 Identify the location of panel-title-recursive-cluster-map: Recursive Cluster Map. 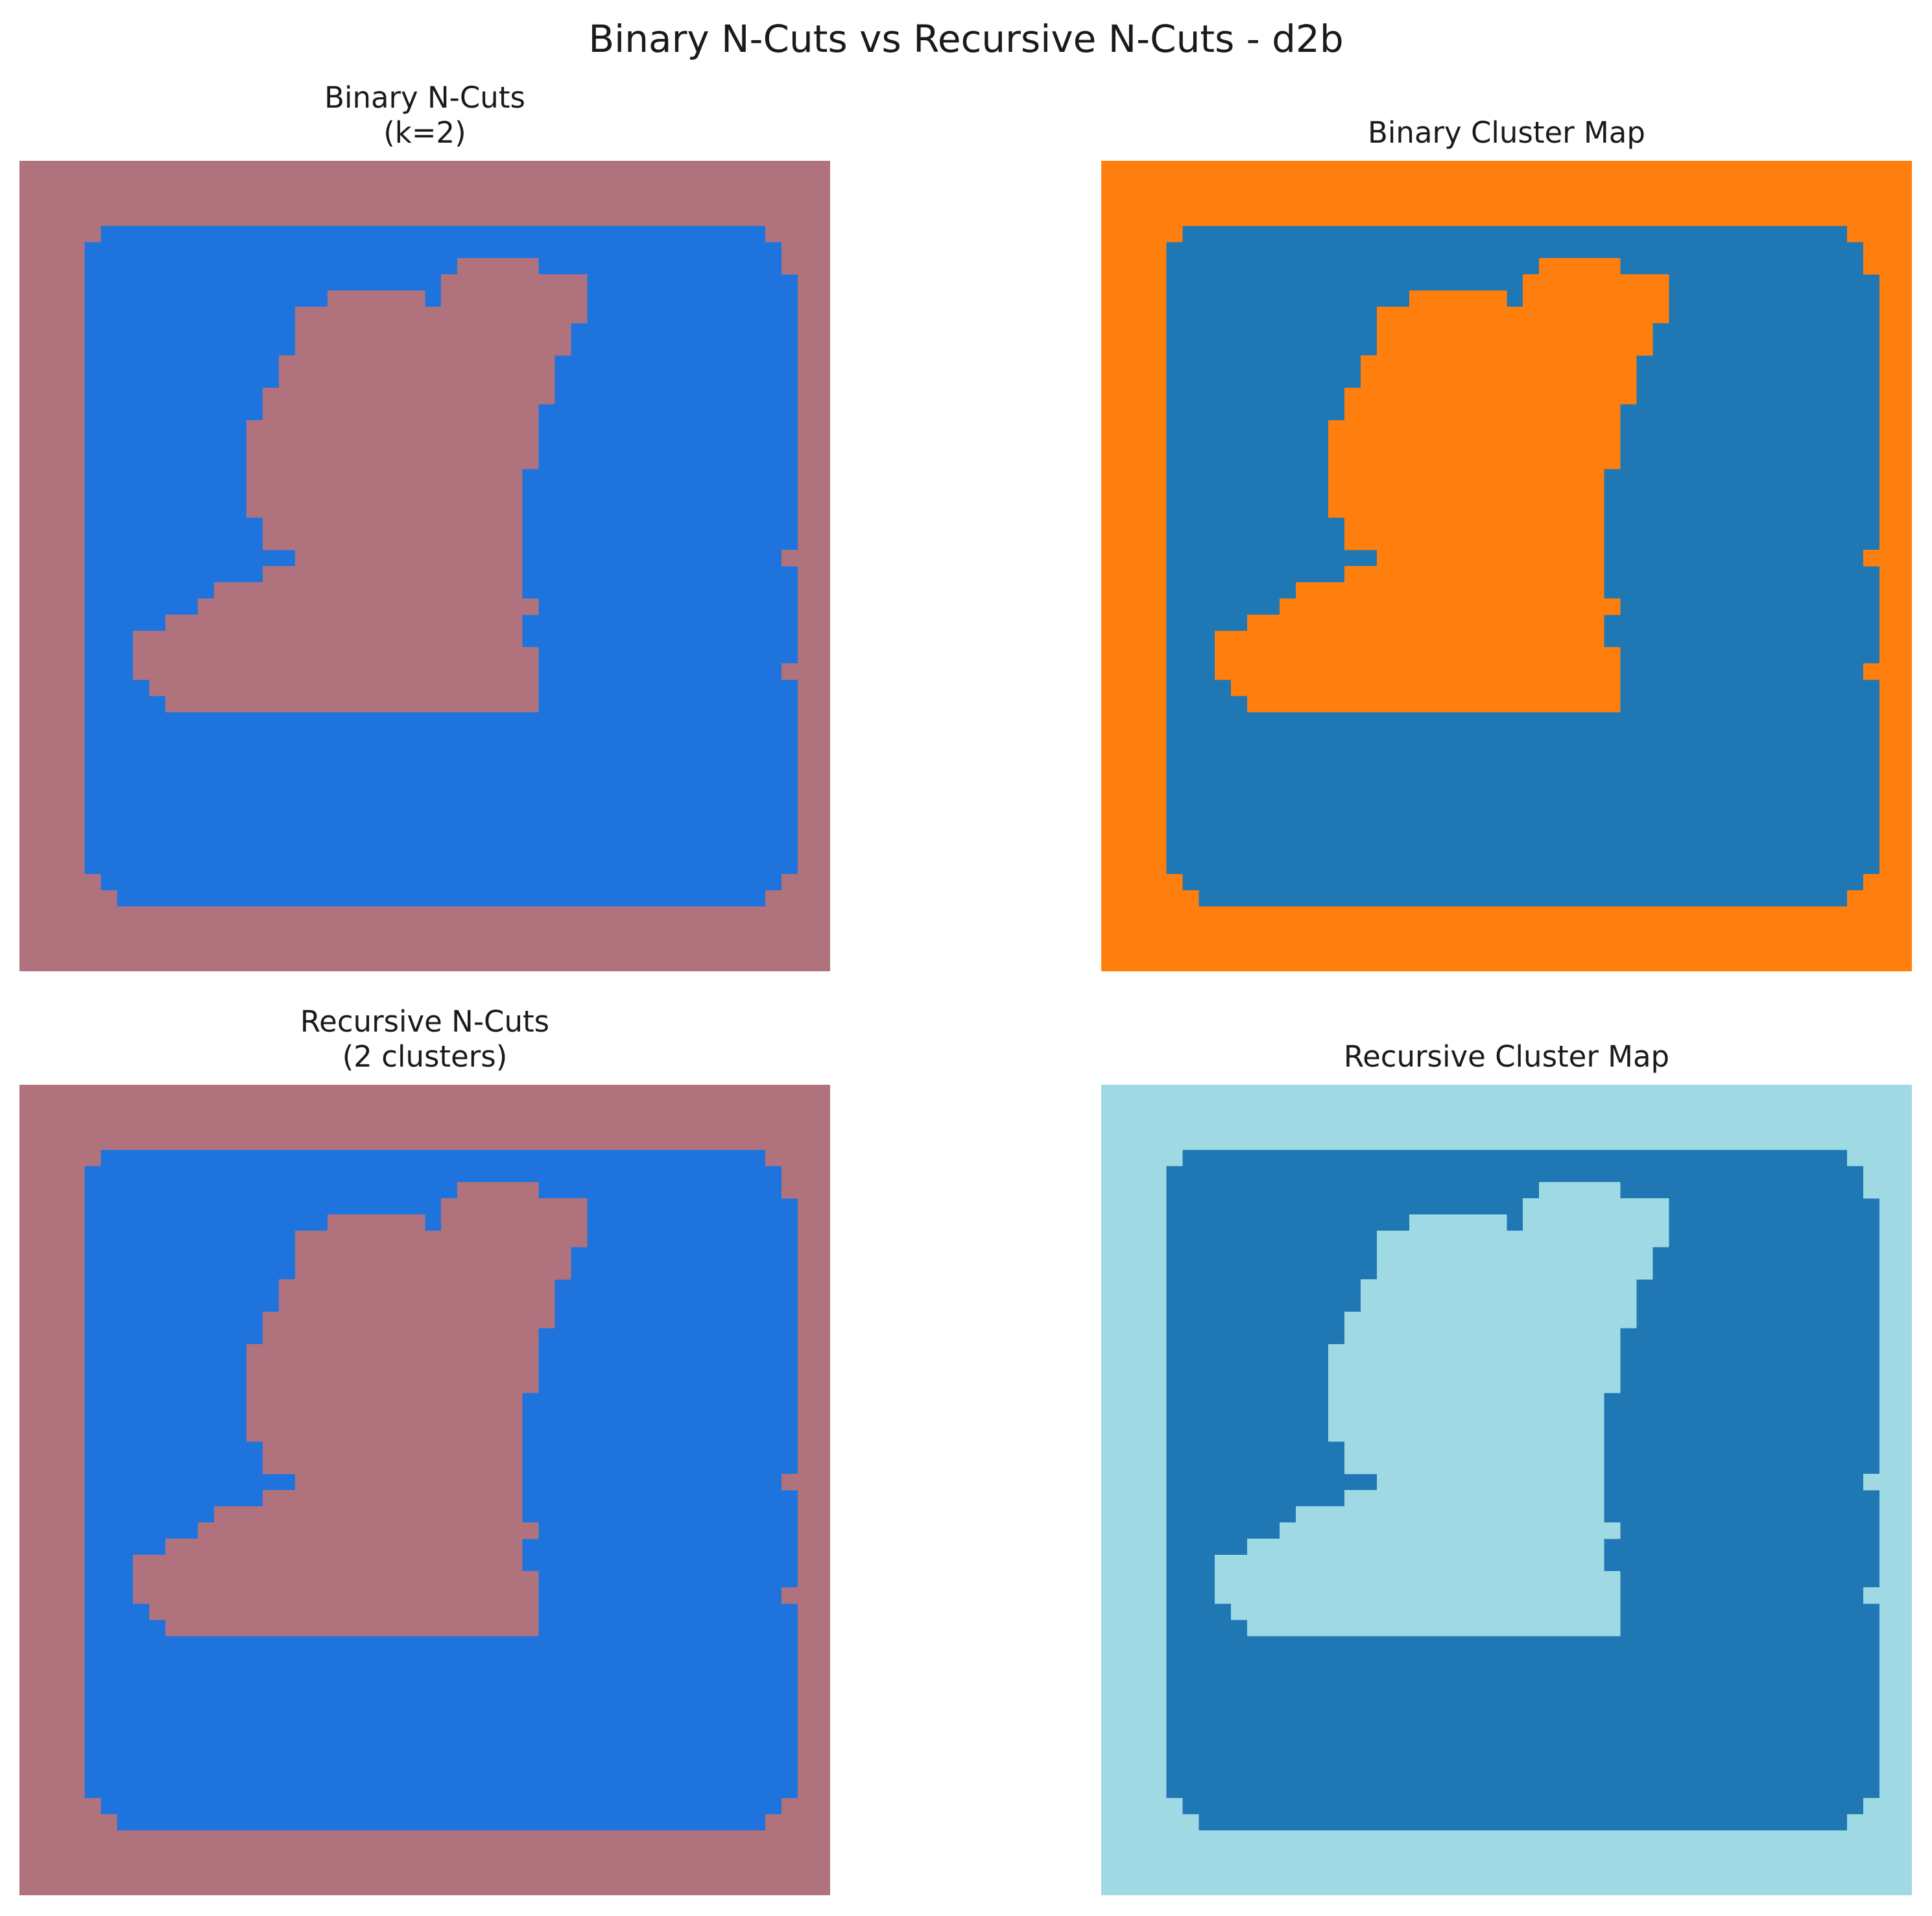
(1506, 1057).